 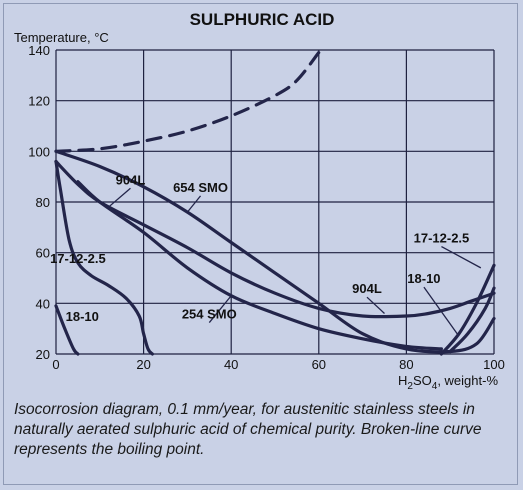 What do you see at coordinates (39, 101) in the screenshot?
I see `y-tick-label: 120` at bounding box center [39, 101].